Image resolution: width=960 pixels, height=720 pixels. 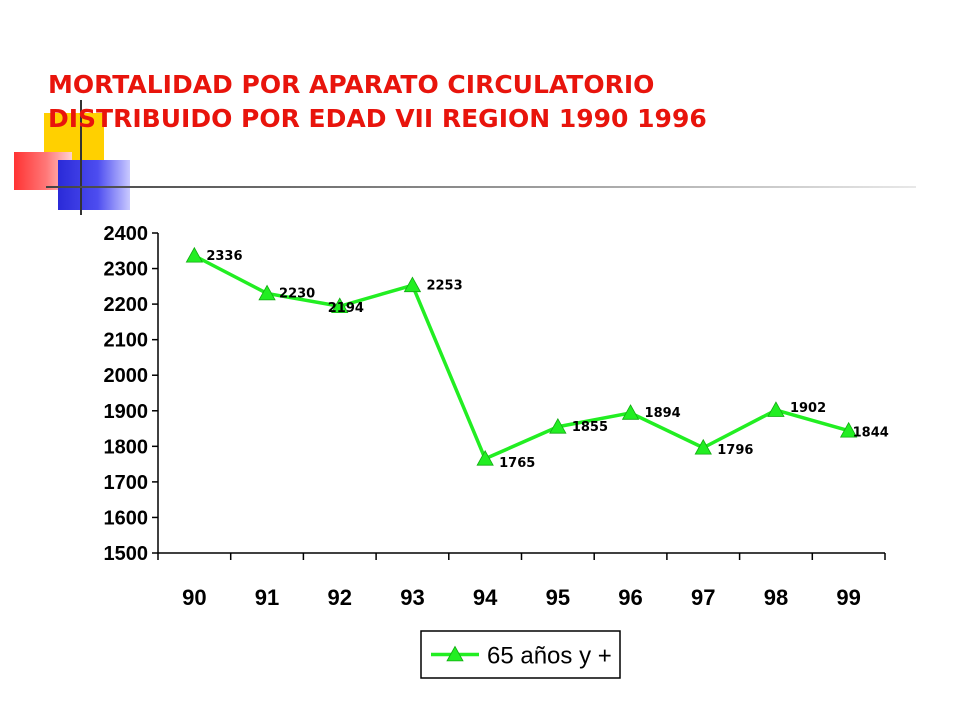 What do you see at coordinates (481, 187) in the screenshot?
I see `decoration-horizontal-rule` at bounding box center [481, 187].